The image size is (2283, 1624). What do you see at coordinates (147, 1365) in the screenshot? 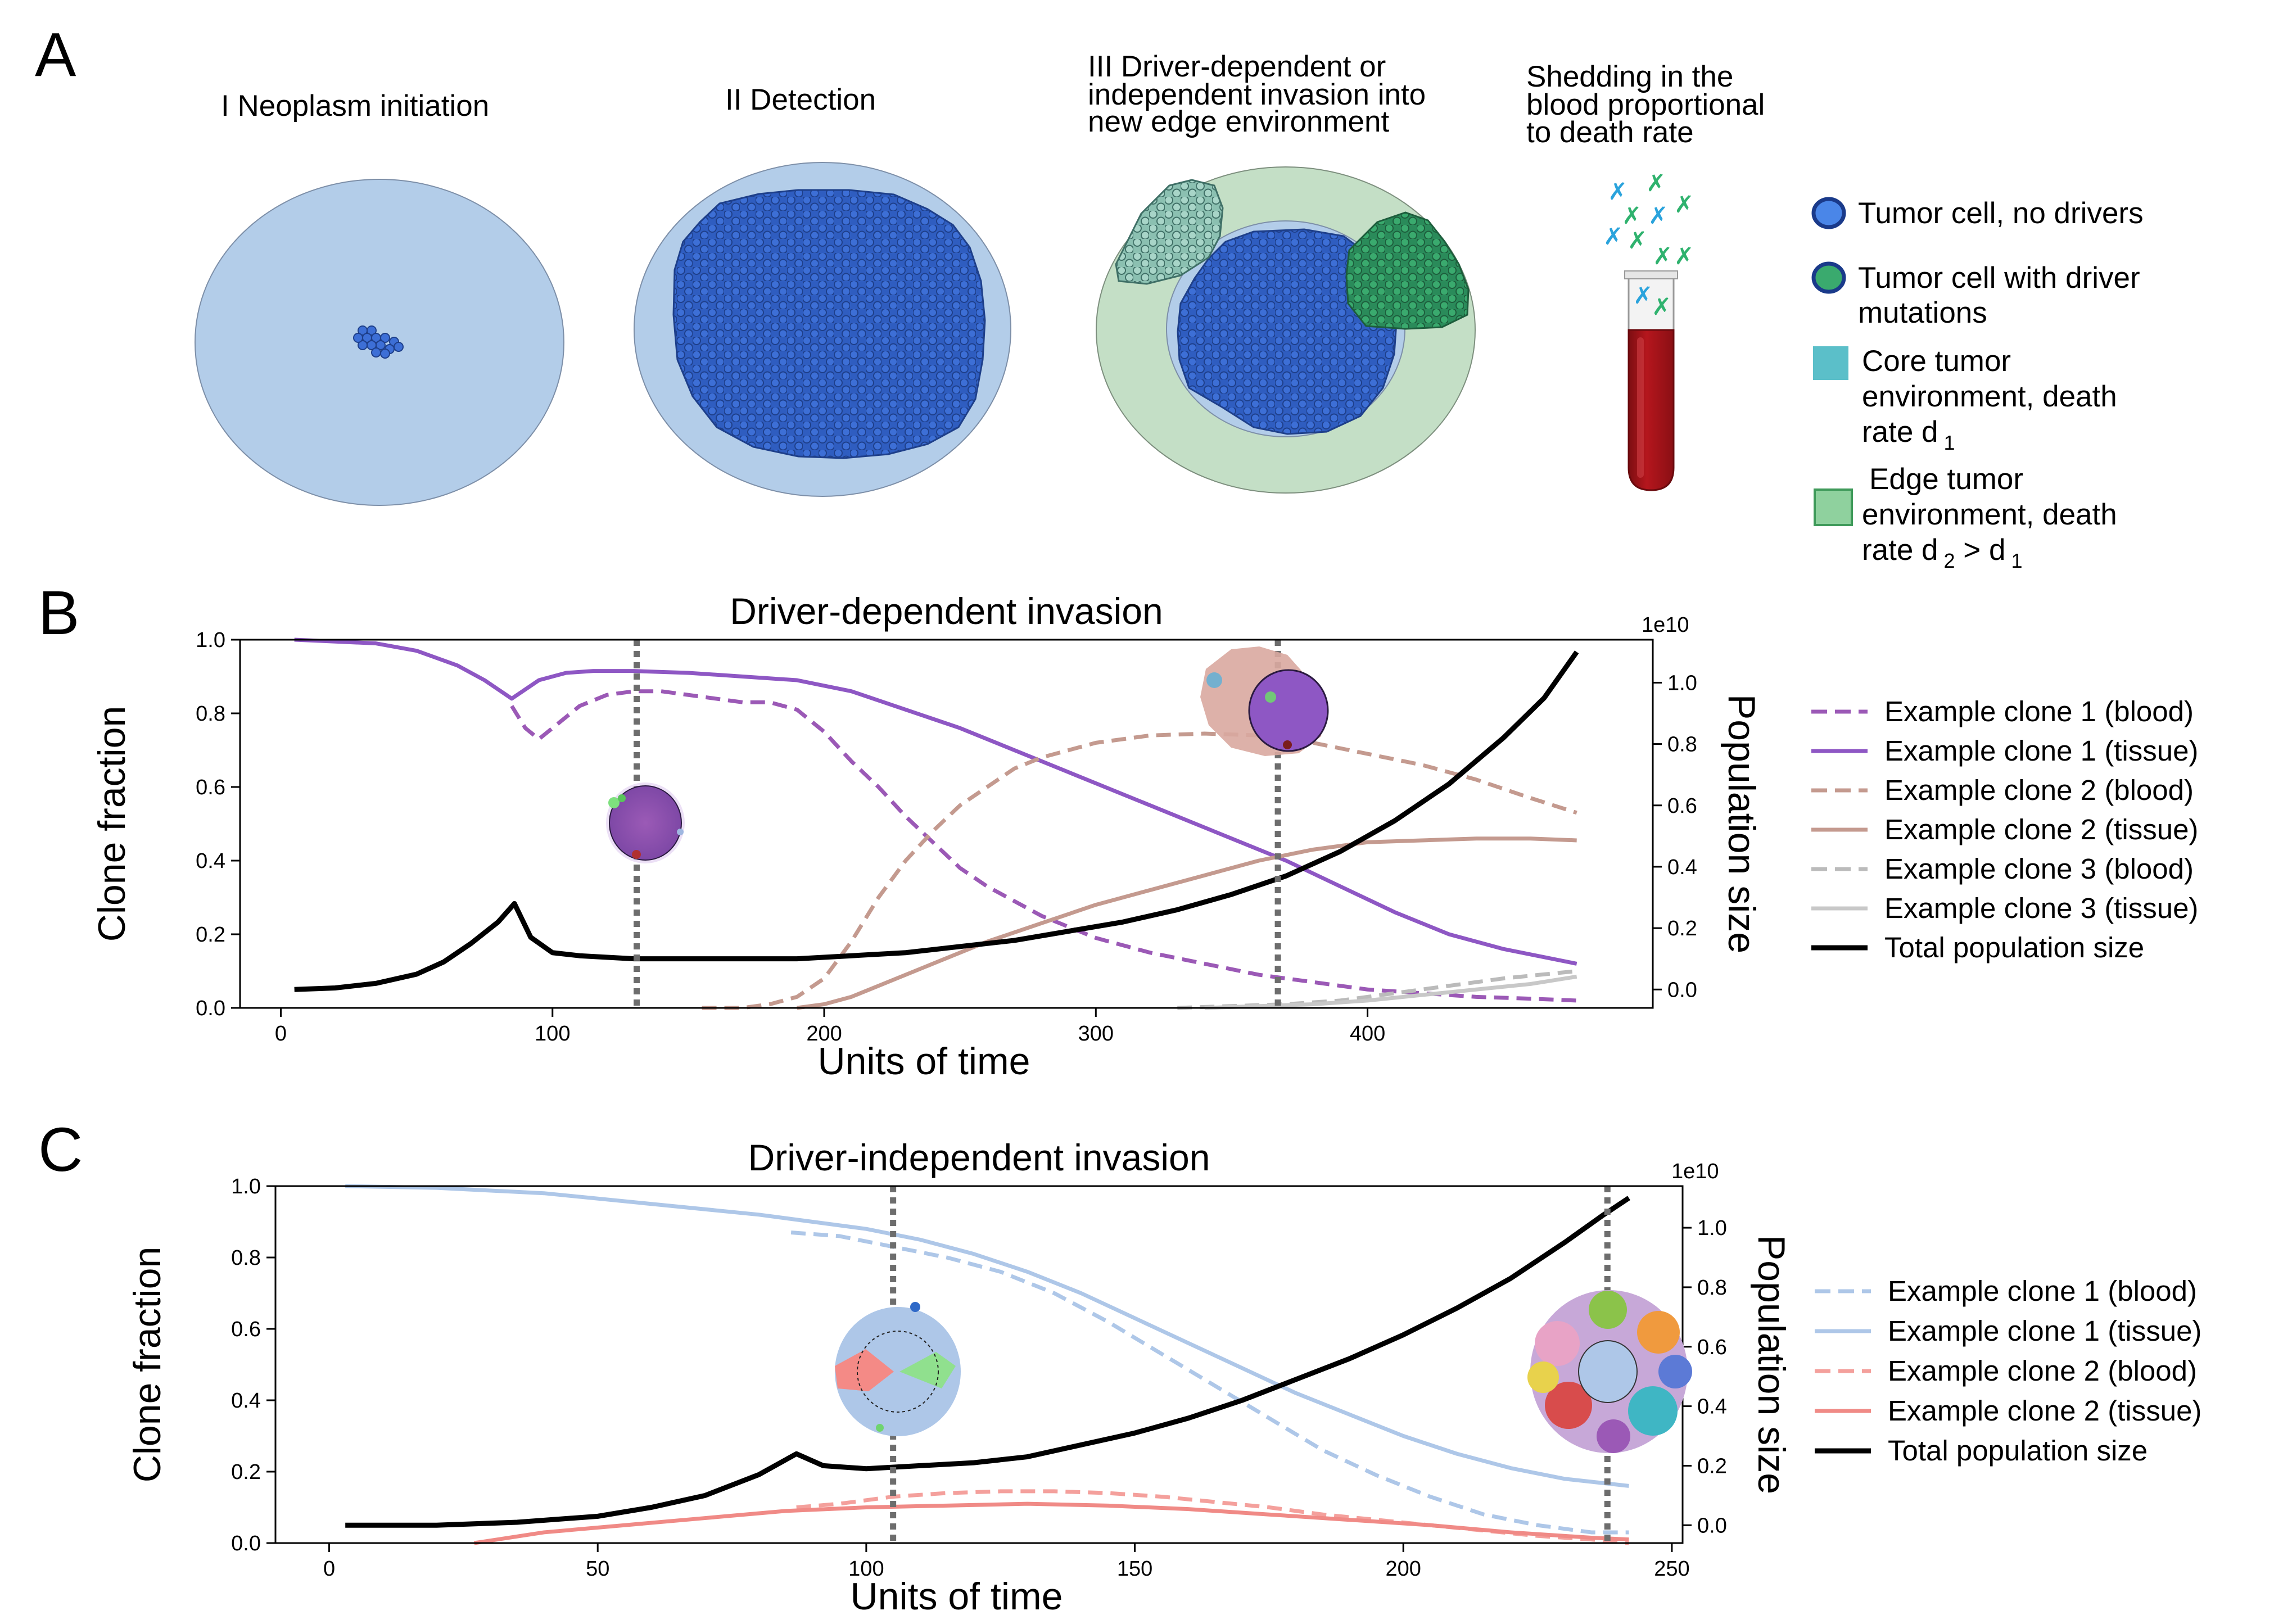
I see `chartc-ylabel: Clone fraction` at bounding box center [147, 1365].